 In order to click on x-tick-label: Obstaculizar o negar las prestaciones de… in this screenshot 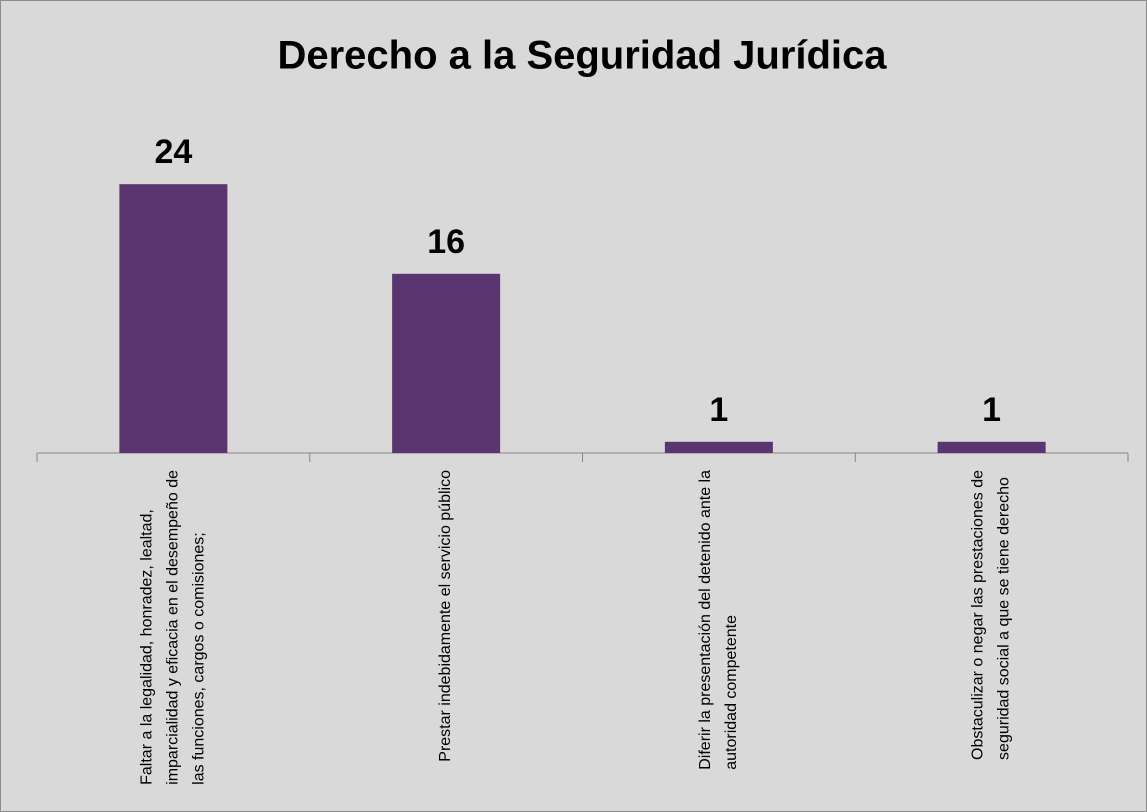, I will do `click(991, 615)`.